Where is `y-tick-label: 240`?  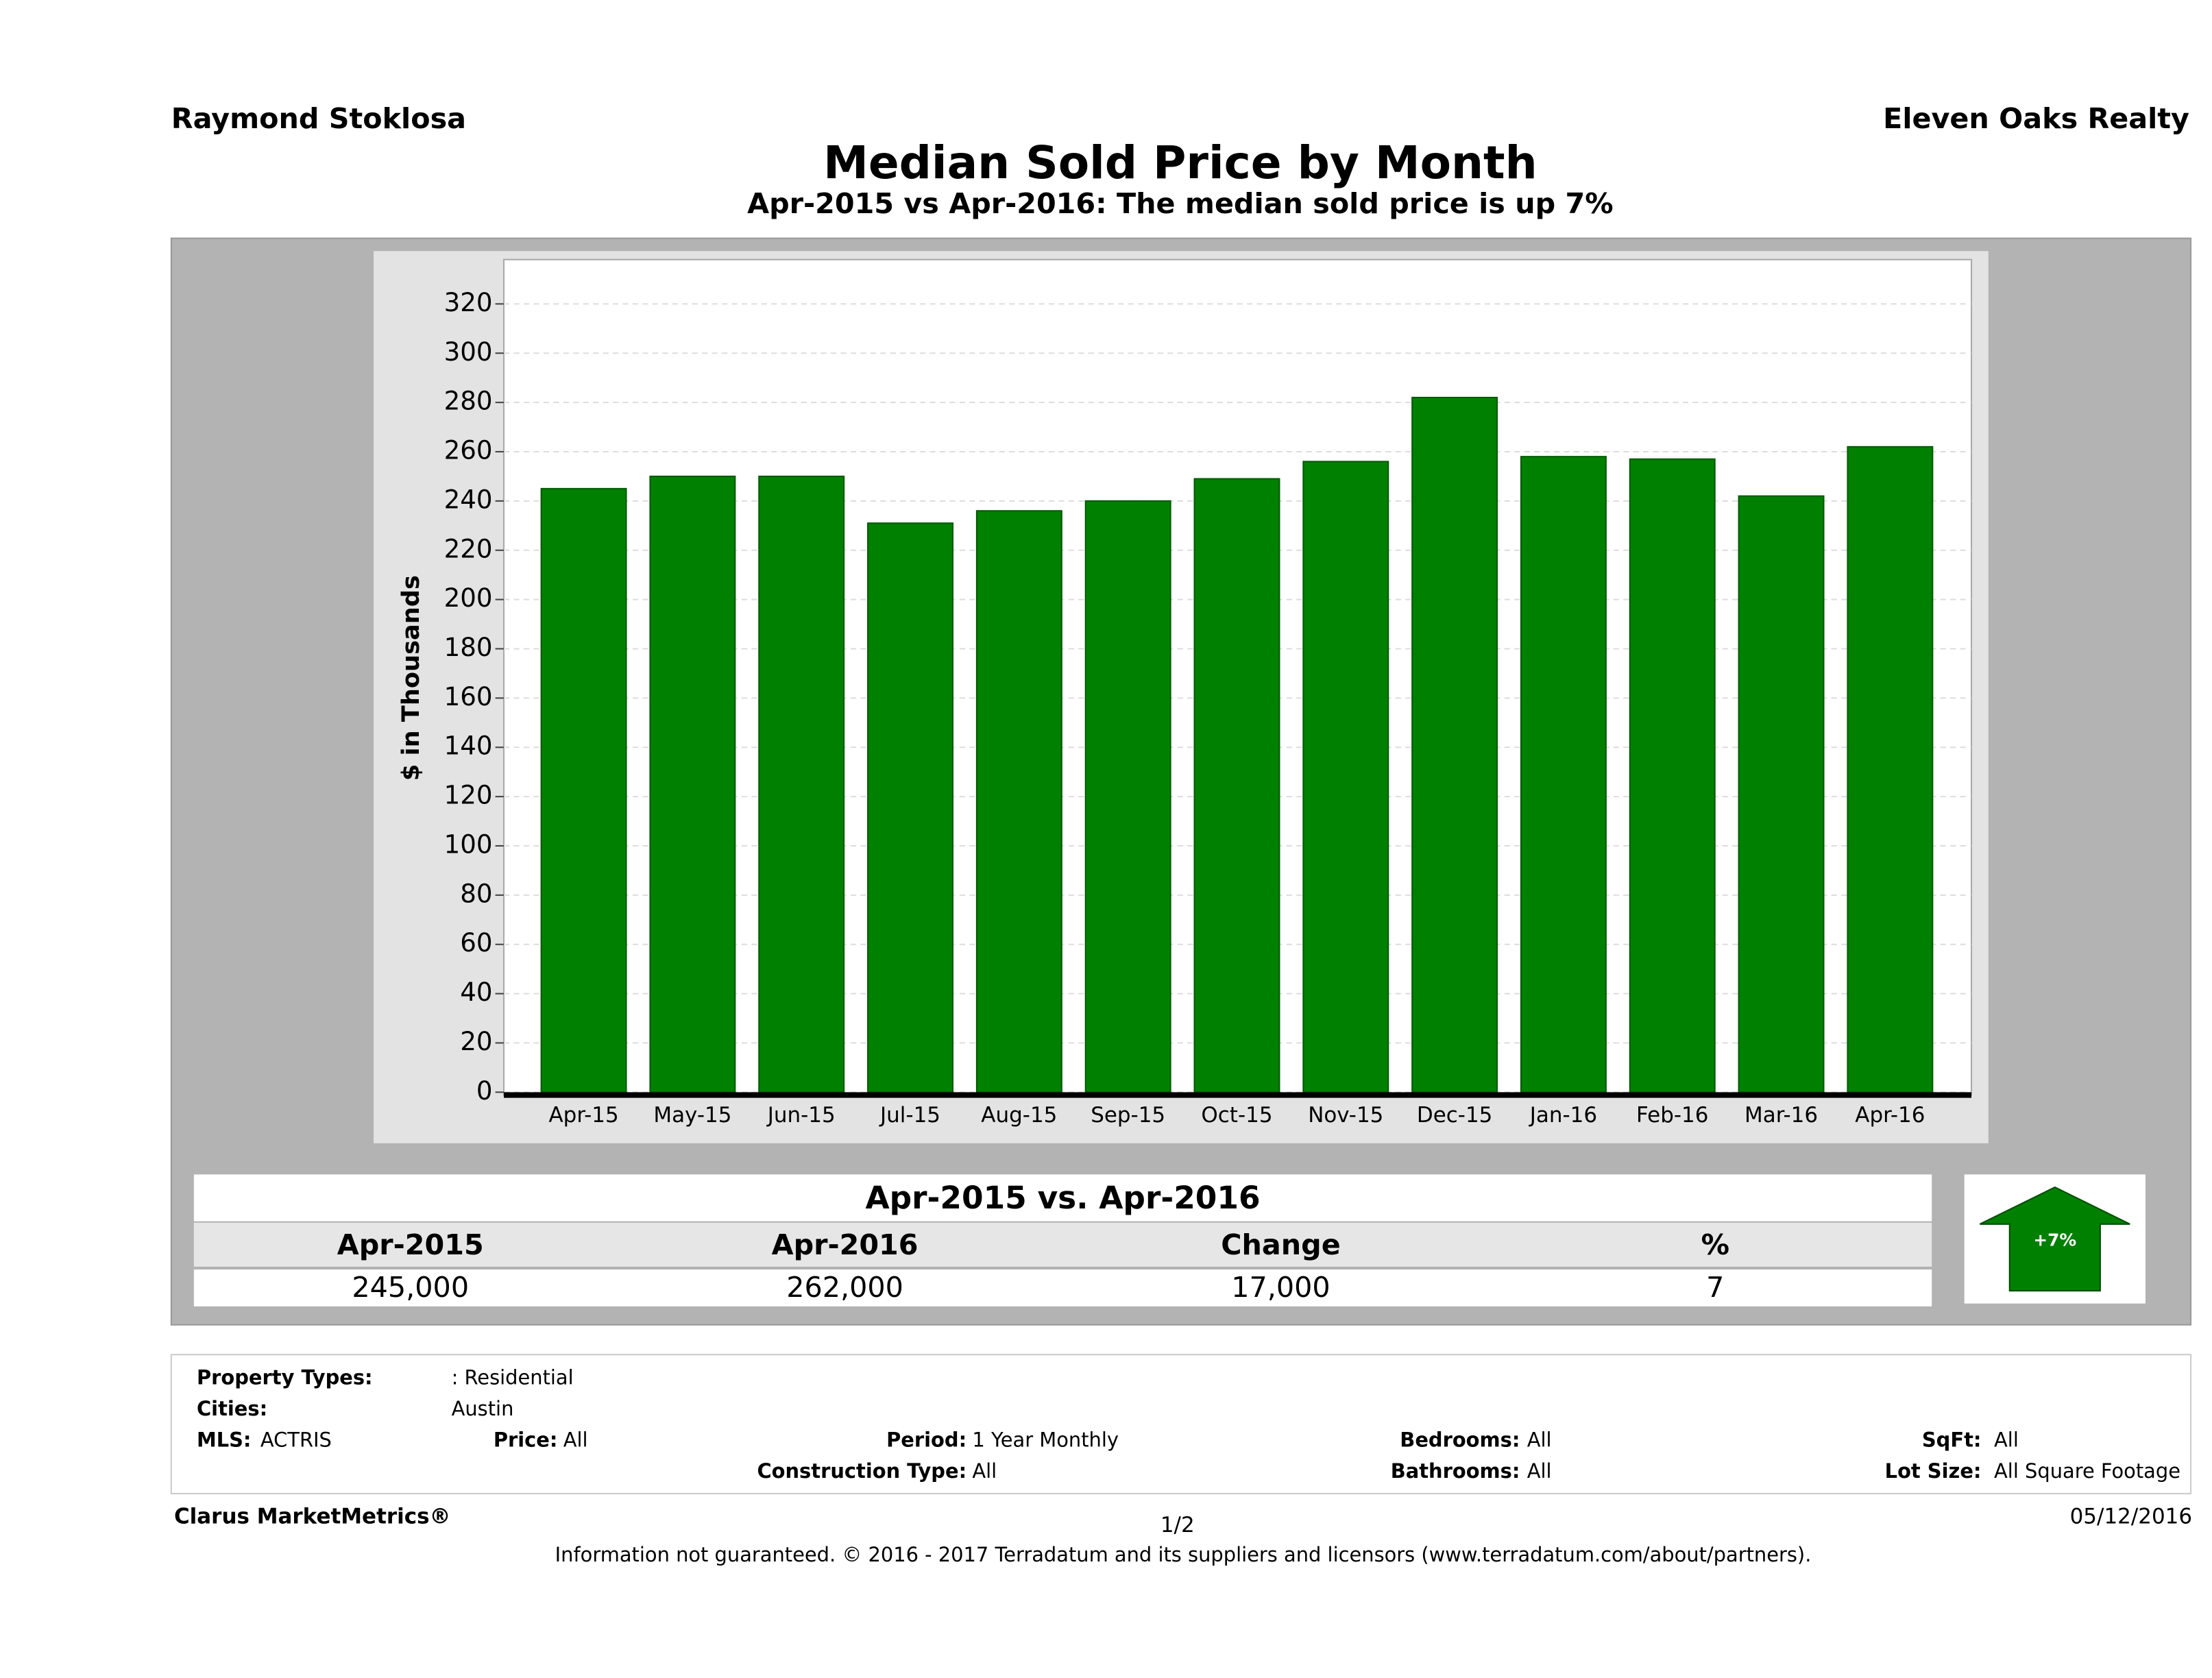
y-tick-label: 240 is located at coordinates (469, 499).